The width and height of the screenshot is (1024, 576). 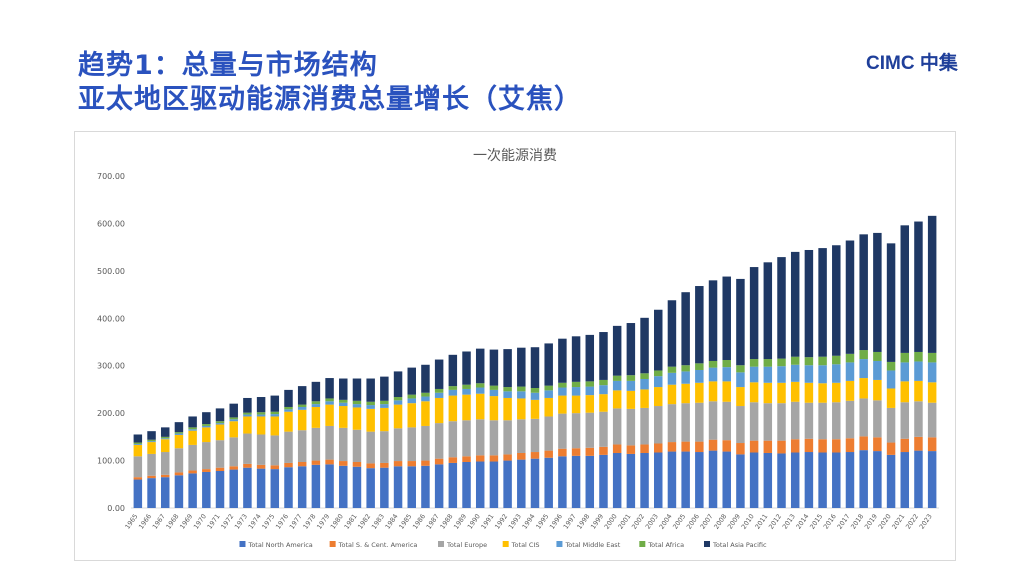 I want to click on x-tick-label: 1983, so click(x=378, y=522).